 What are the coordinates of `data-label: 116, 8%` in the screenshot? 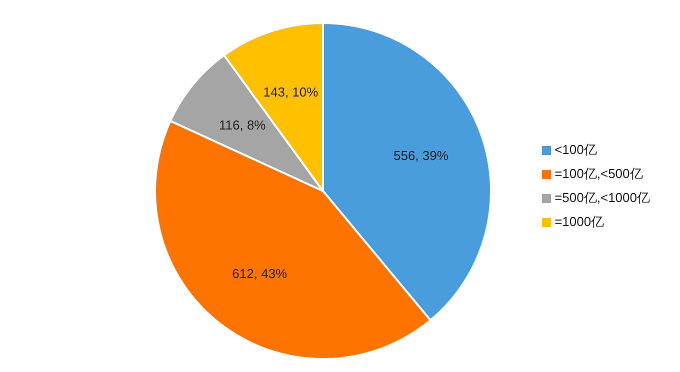 It's located at (242, 125).